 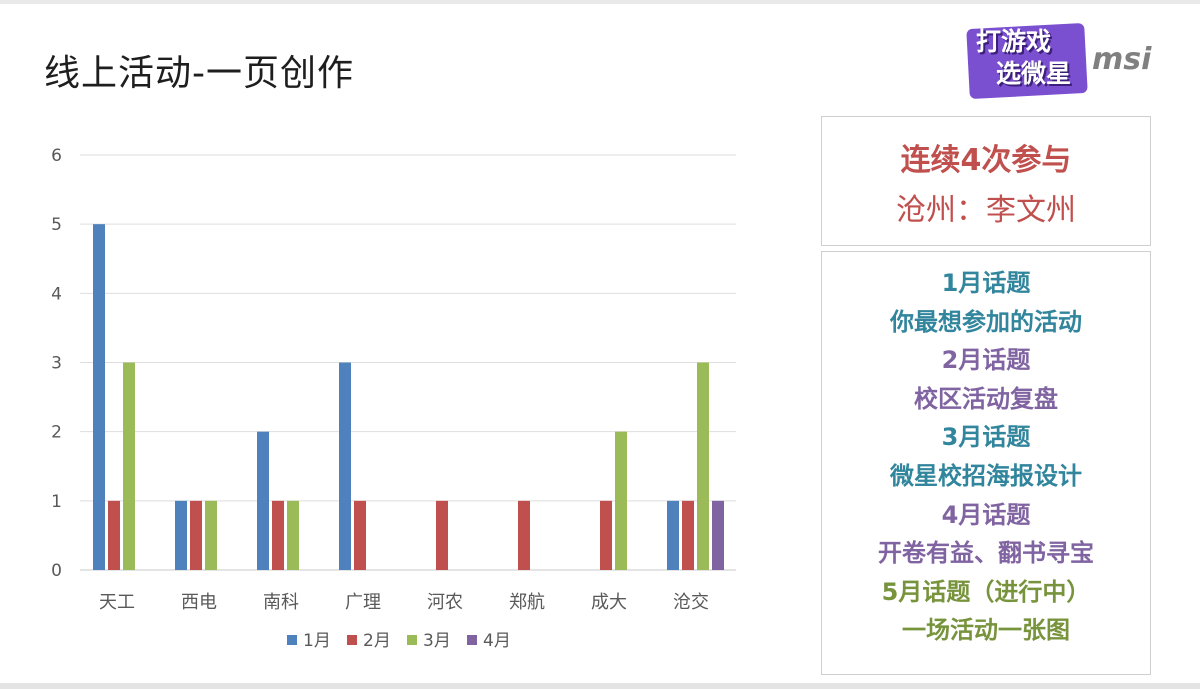 I want to click on y-tick-label: 2, so click(x=56, y=433).